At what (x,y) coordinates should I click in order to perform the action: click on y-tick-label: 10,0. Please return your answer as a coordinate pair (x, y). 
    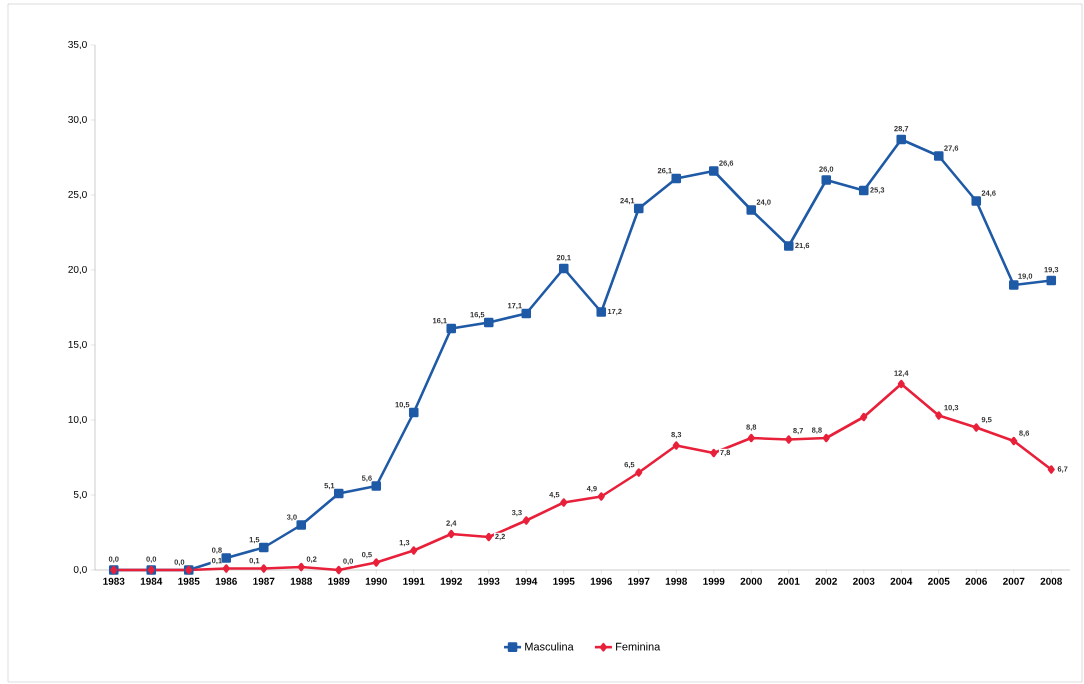
    Looking at the image, I should click on (77, 420).